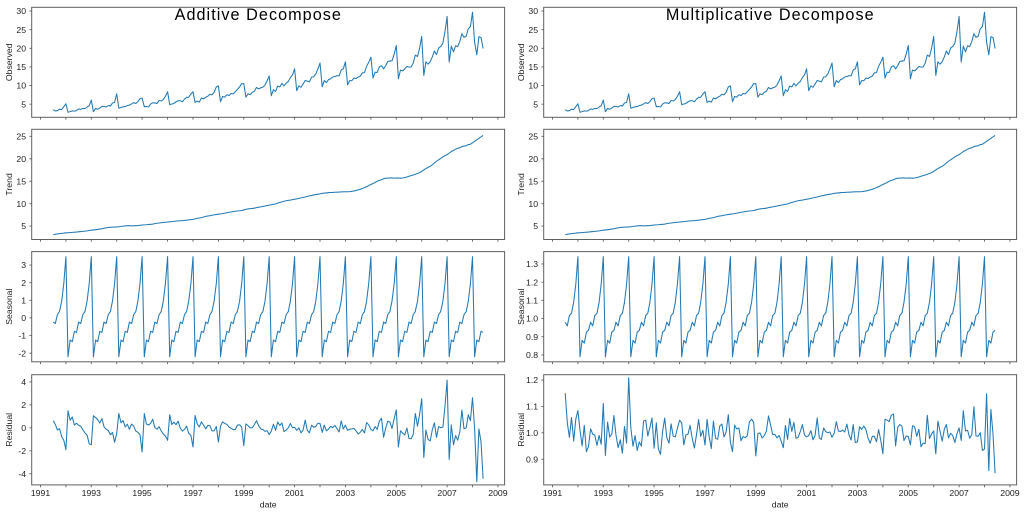  What do you see at coordinates (23, 300) in the screenshot?
I see `svg-text: 1` at bounding box center [23, 300].